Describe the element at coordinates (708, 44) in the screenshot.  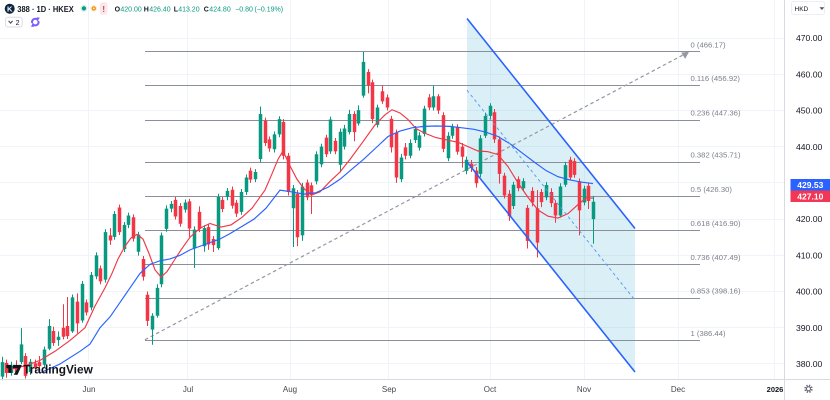
I see `svg-text: 0 (466.17)` at that location.